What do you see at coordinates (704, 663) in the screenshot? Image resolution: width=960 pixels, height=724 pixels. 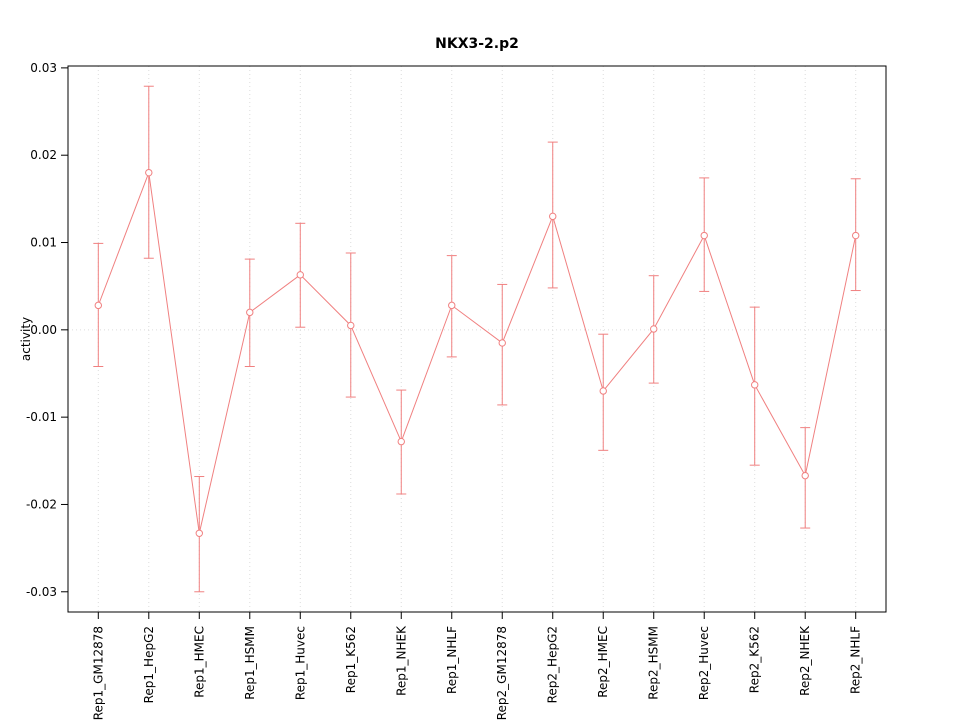 I see `x-tick-label: Rep2_Huvec` at bounding box center [704, 663].